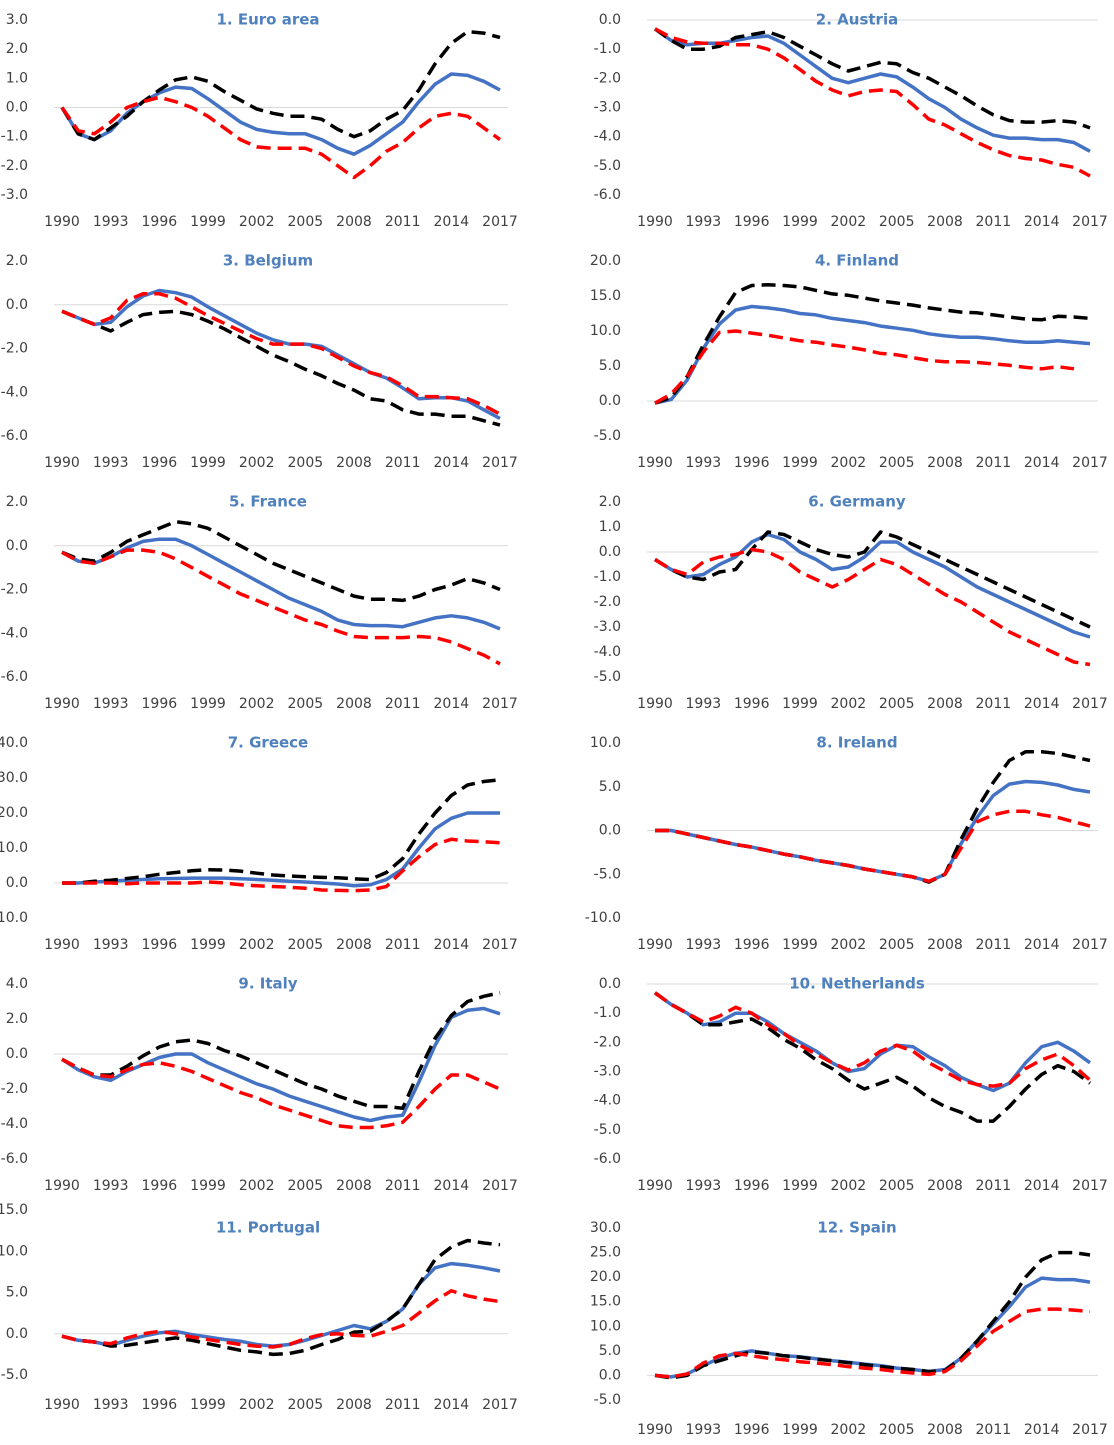  What do you see at coordinates (605, 1302) in the screenshot?
I see `y-tick-label: 15.0` at bounding box center [605, 1302].